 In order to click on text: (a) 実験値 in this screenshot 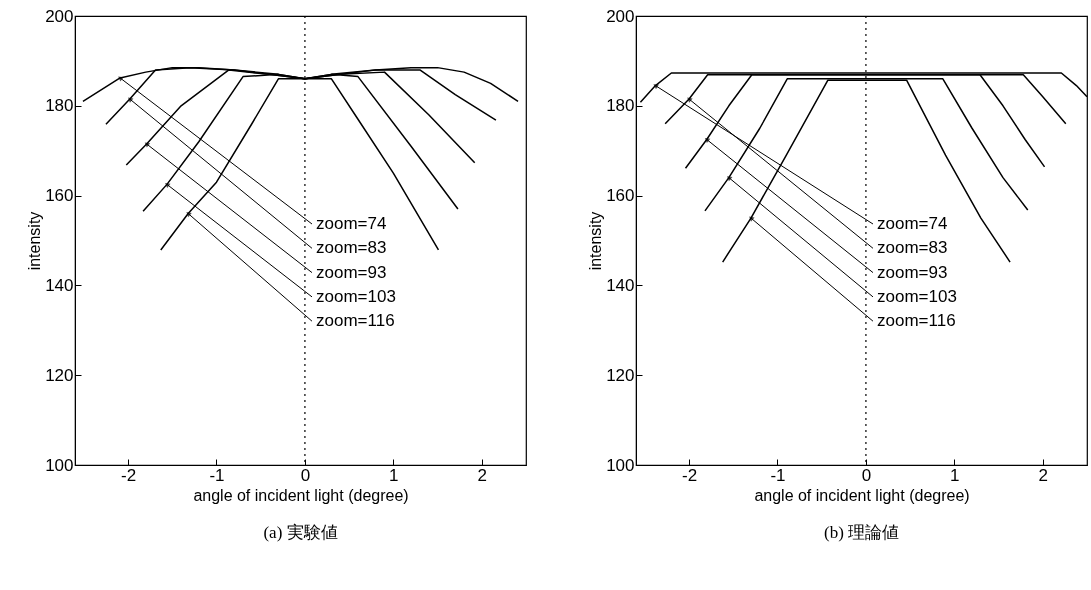, I will do `click(300, 532)`.